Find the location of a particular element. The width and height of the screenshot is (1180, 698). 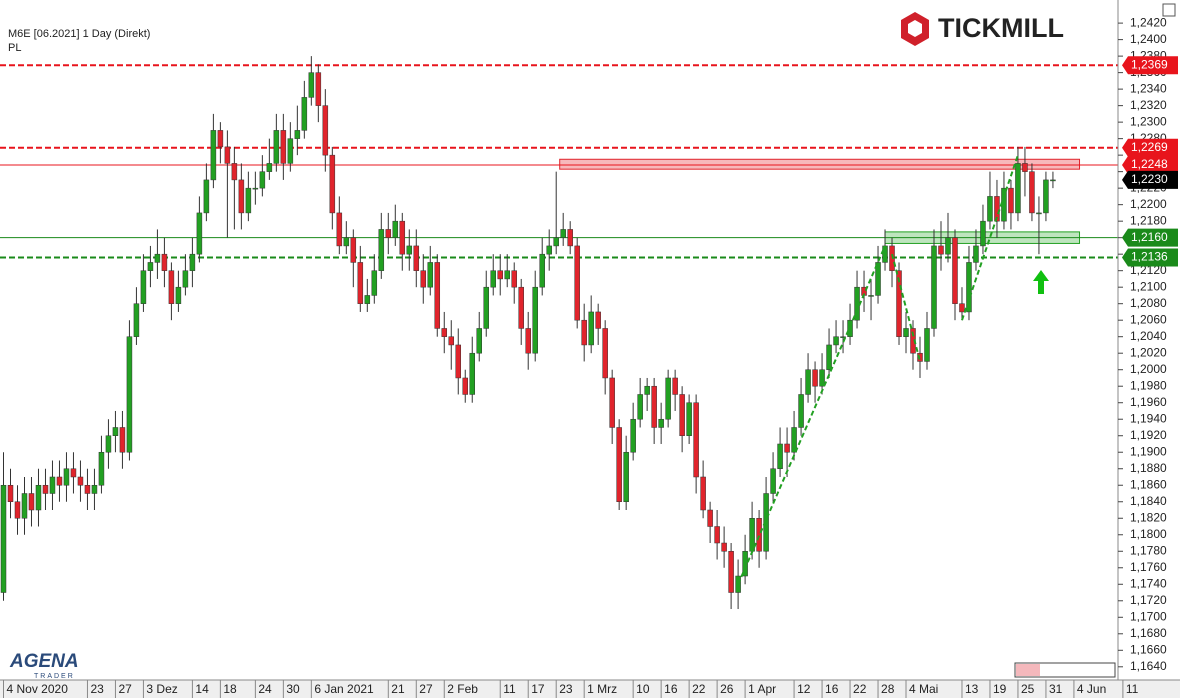

x-tick-label: 4 Nov 2020 is located at coordinates (37, 689).